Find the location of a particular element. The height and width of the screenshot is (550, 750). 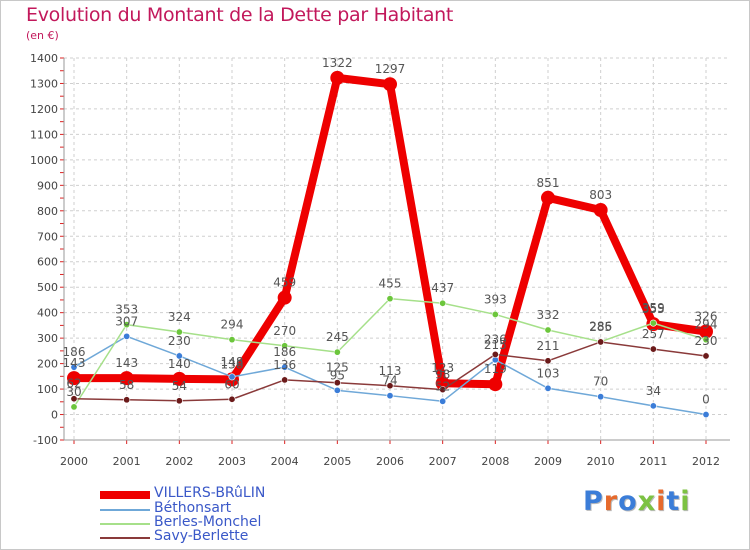

data-label-savy-berlette: 98 is located at coordinates (442, 375).